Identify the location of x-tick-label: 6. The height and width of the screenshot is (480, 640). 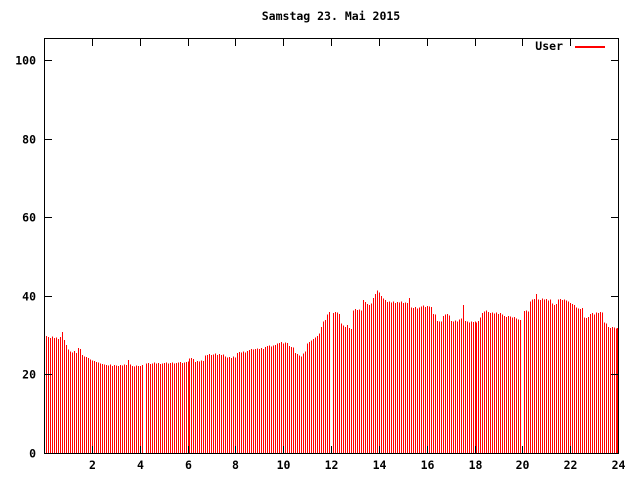
(188, 465).